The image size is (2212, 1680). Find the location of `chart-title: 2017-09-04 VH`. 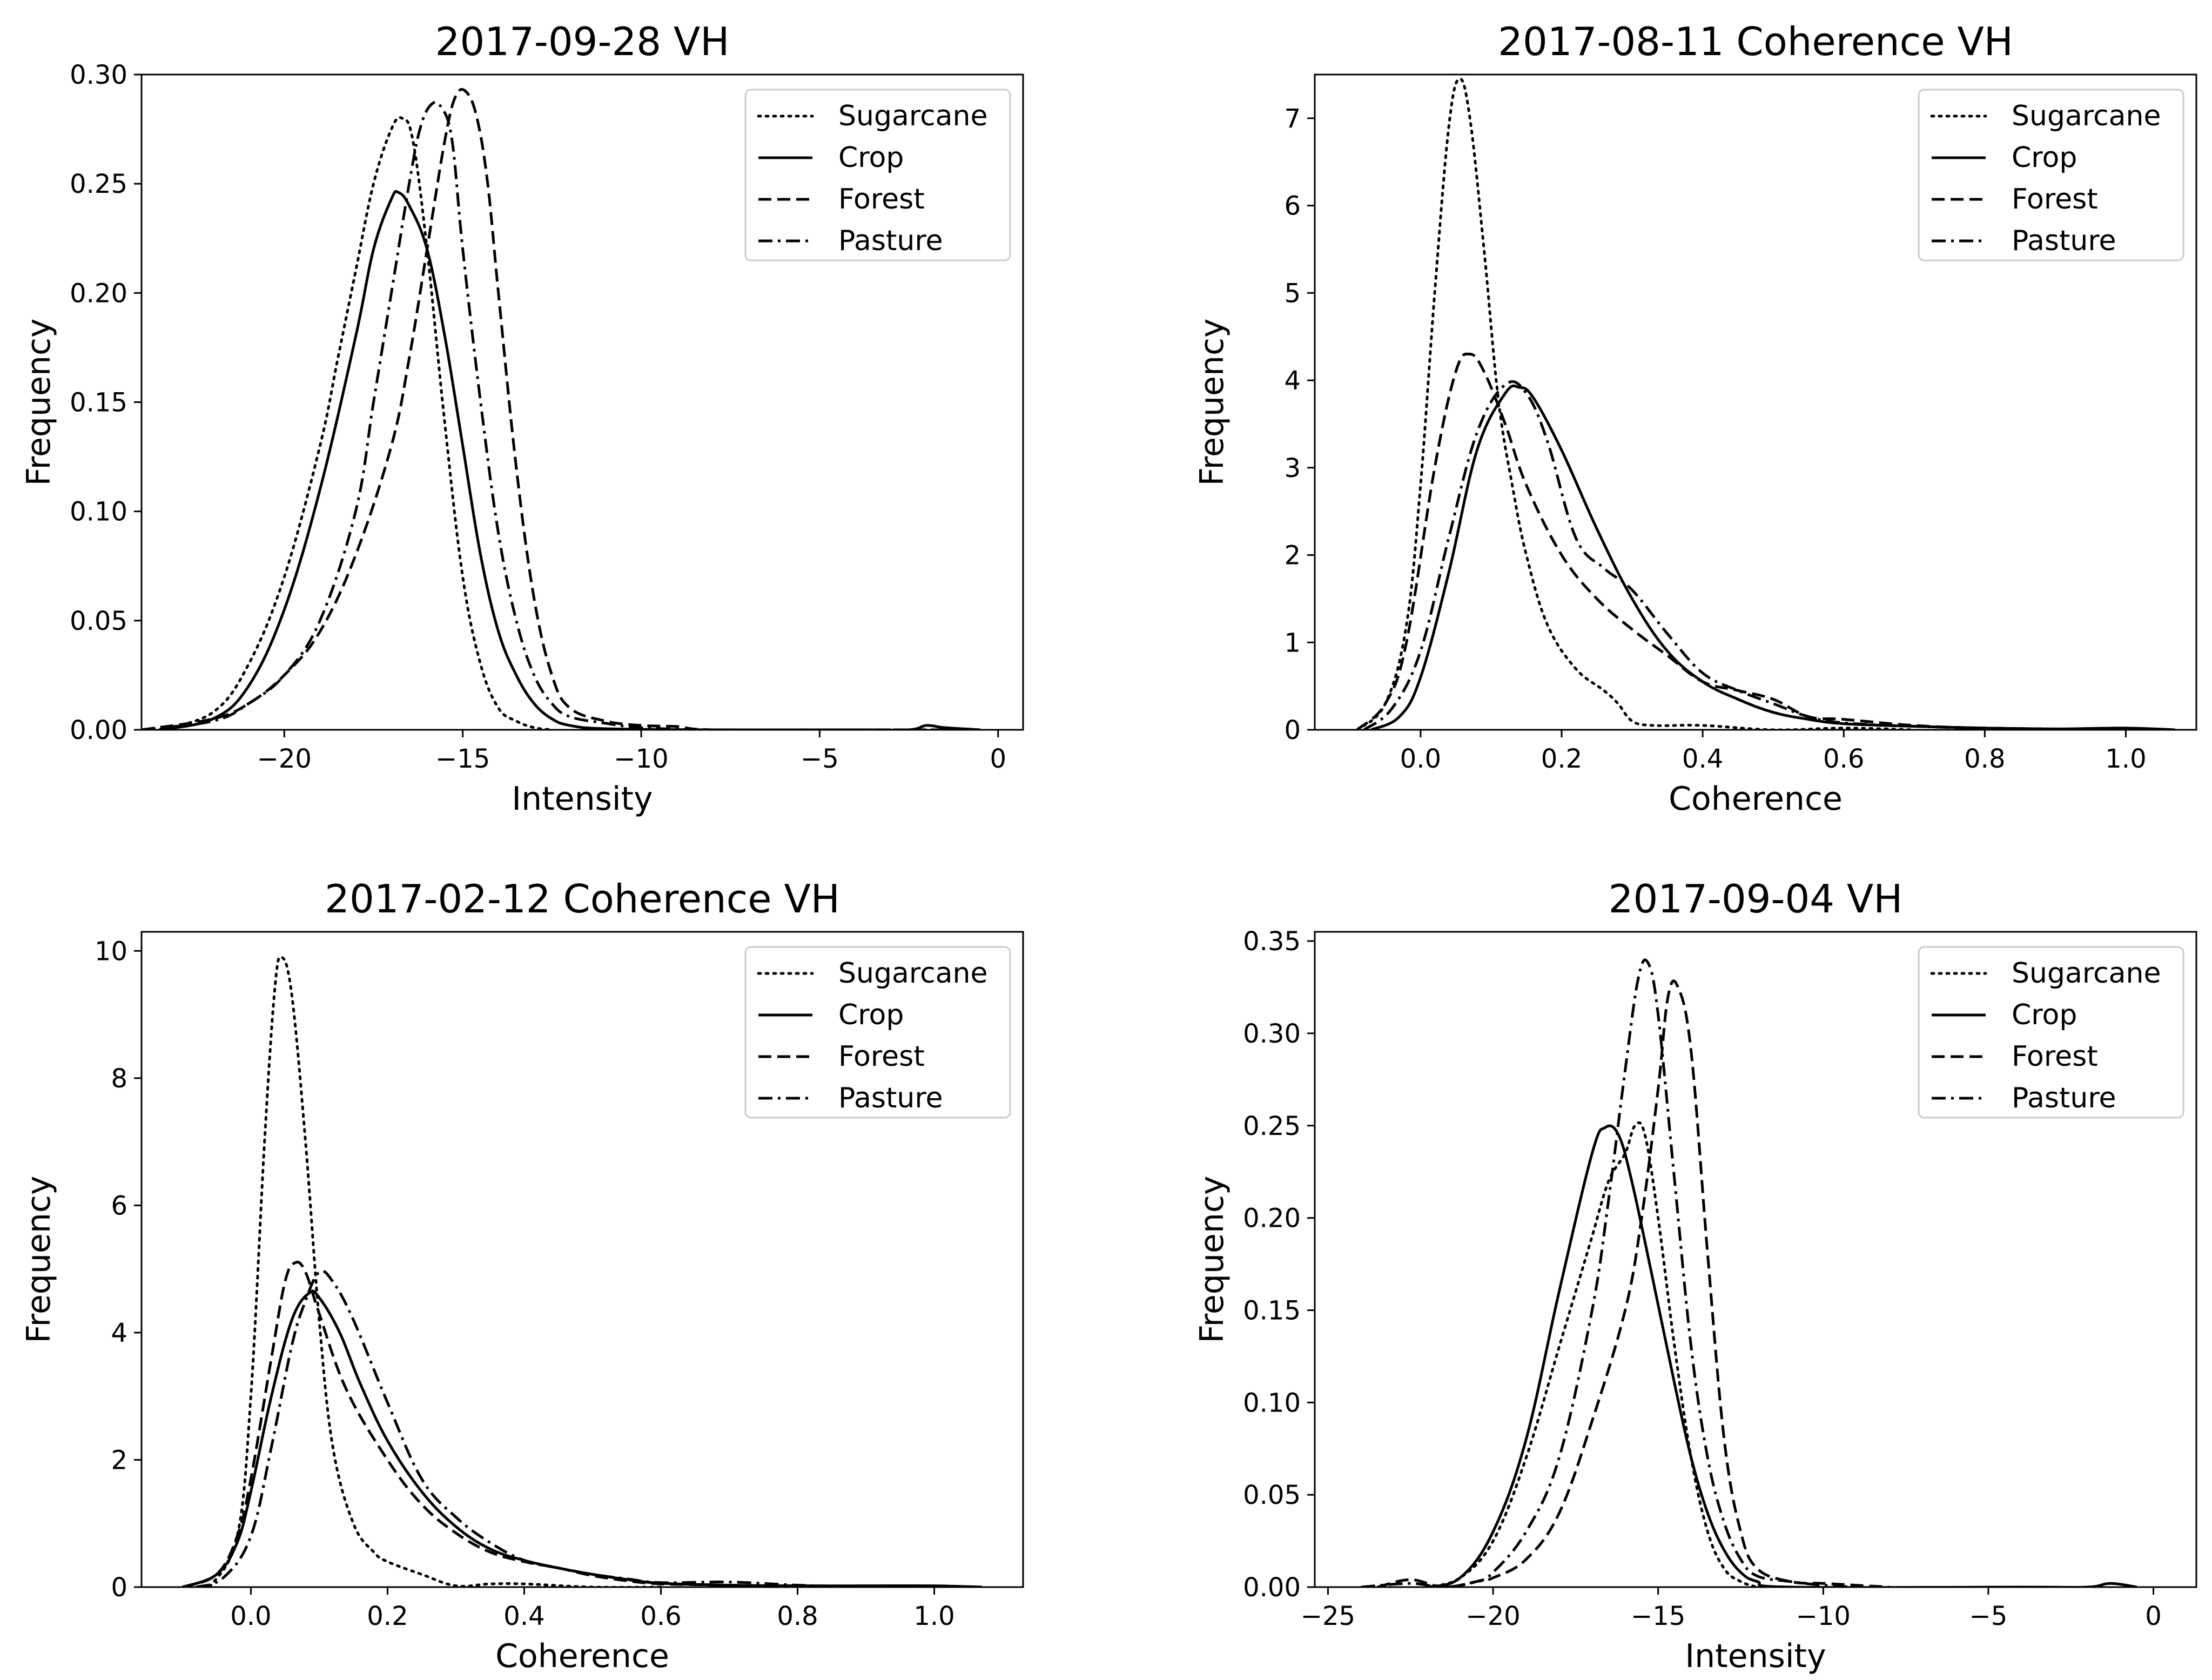

chart-title: 2017-09-04 VH is located at coordinates (1756, 899).